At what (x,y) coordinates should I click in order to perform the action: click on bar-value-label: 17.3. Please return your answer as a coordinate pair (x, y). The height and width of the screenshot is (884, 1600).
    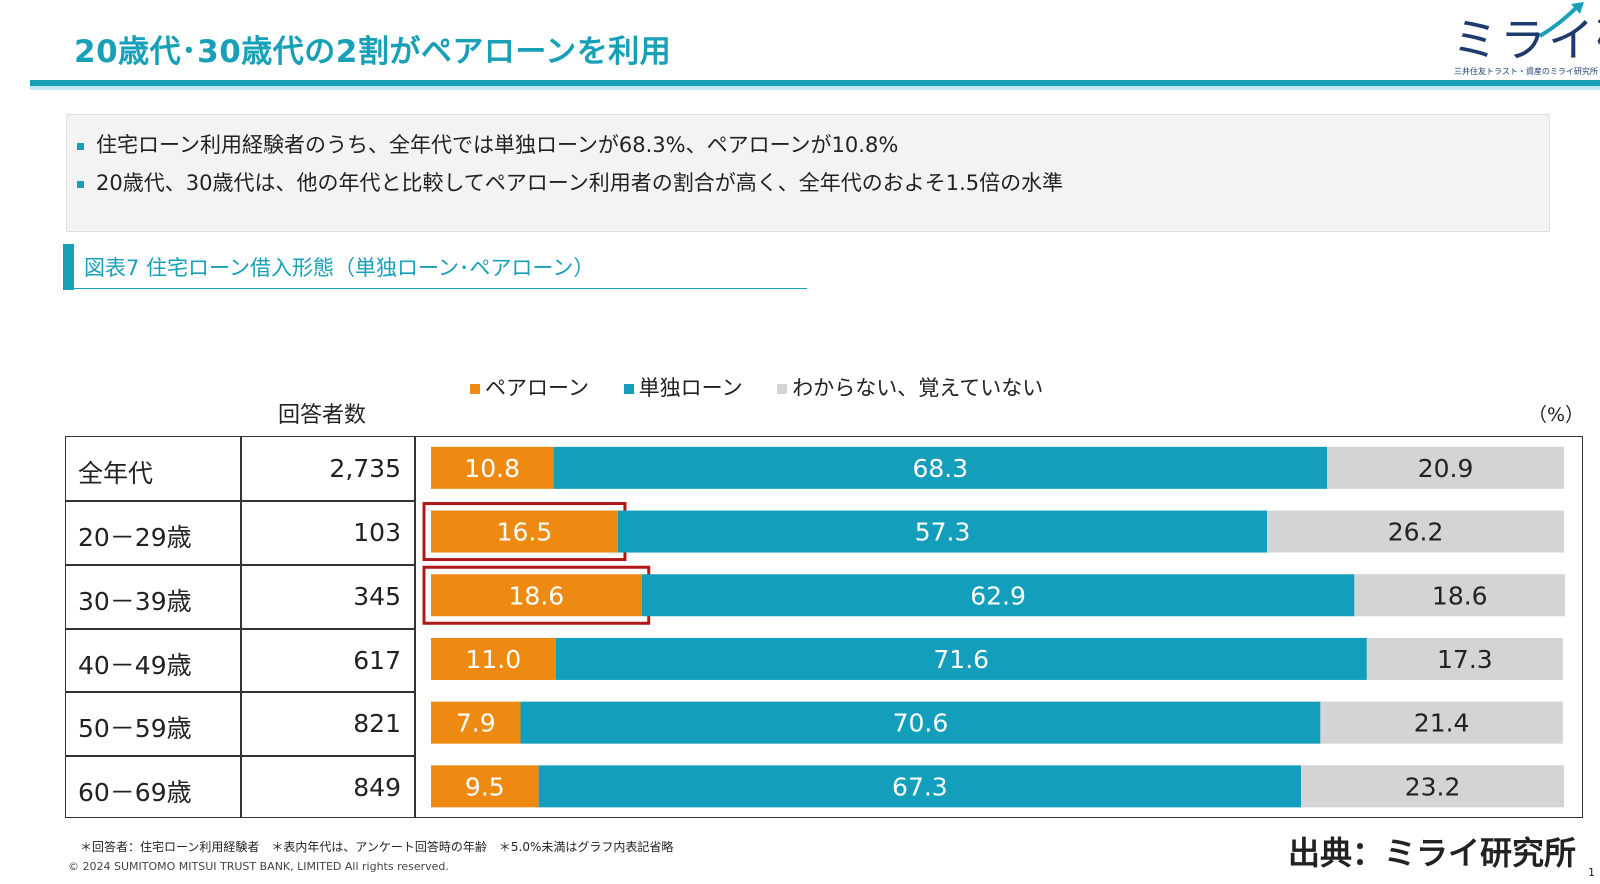
    Looking at the image, I should click on (1465, 659).